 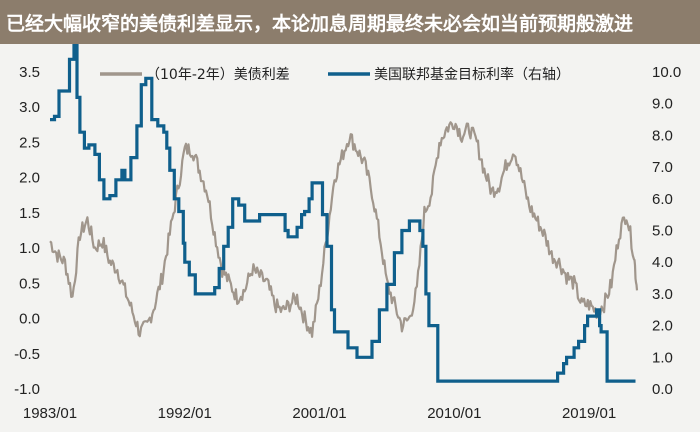 I want to click on right-tick-label: 6.0, so click(x=662, y=199).